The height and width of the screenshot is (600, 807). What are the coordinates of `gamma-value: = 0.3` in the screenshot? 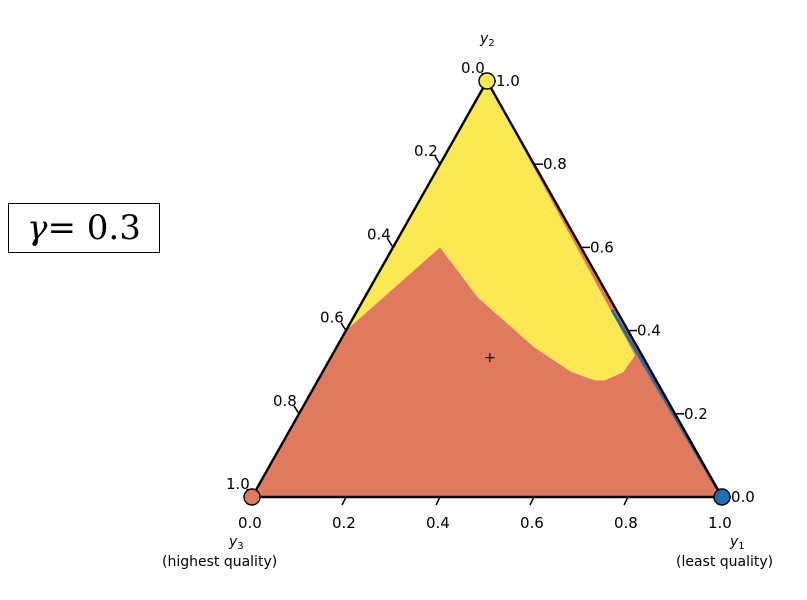 It's located at (94, 228).